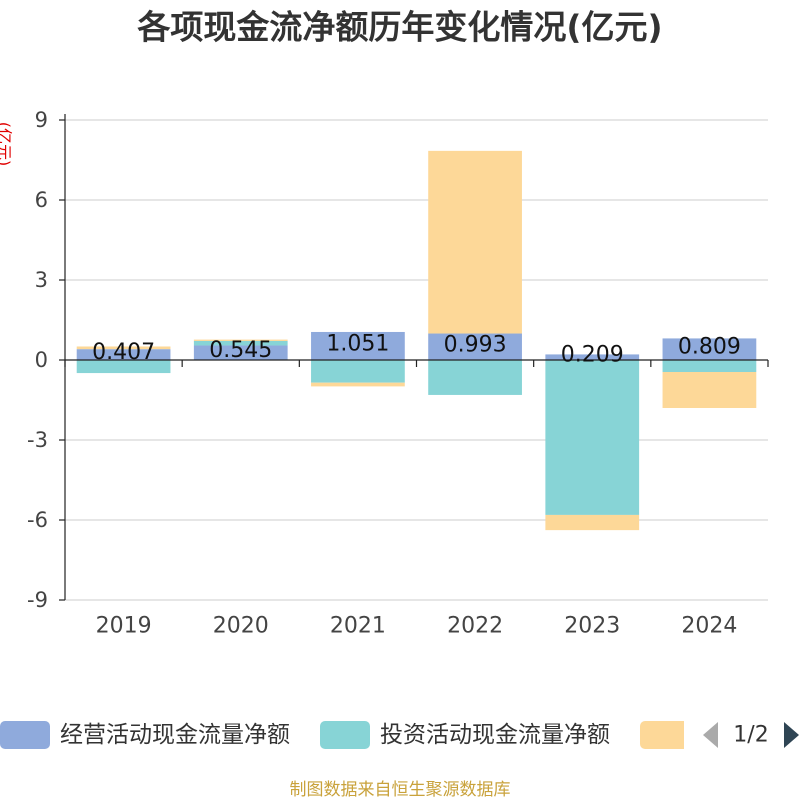  I want to click on x-tick-label: 2020, so click(241, 626).